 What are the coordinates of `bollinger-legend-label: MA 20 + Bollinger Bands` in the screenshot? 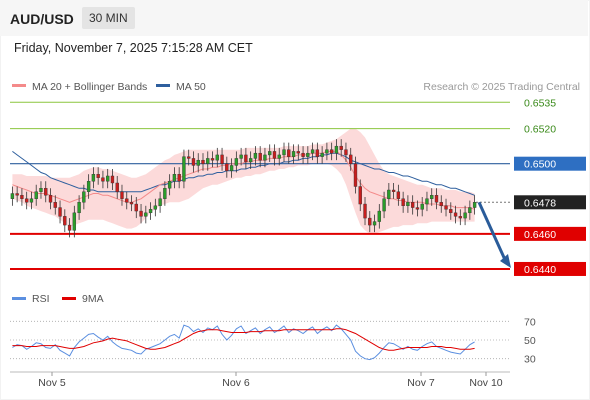 It's located at (89, 87).